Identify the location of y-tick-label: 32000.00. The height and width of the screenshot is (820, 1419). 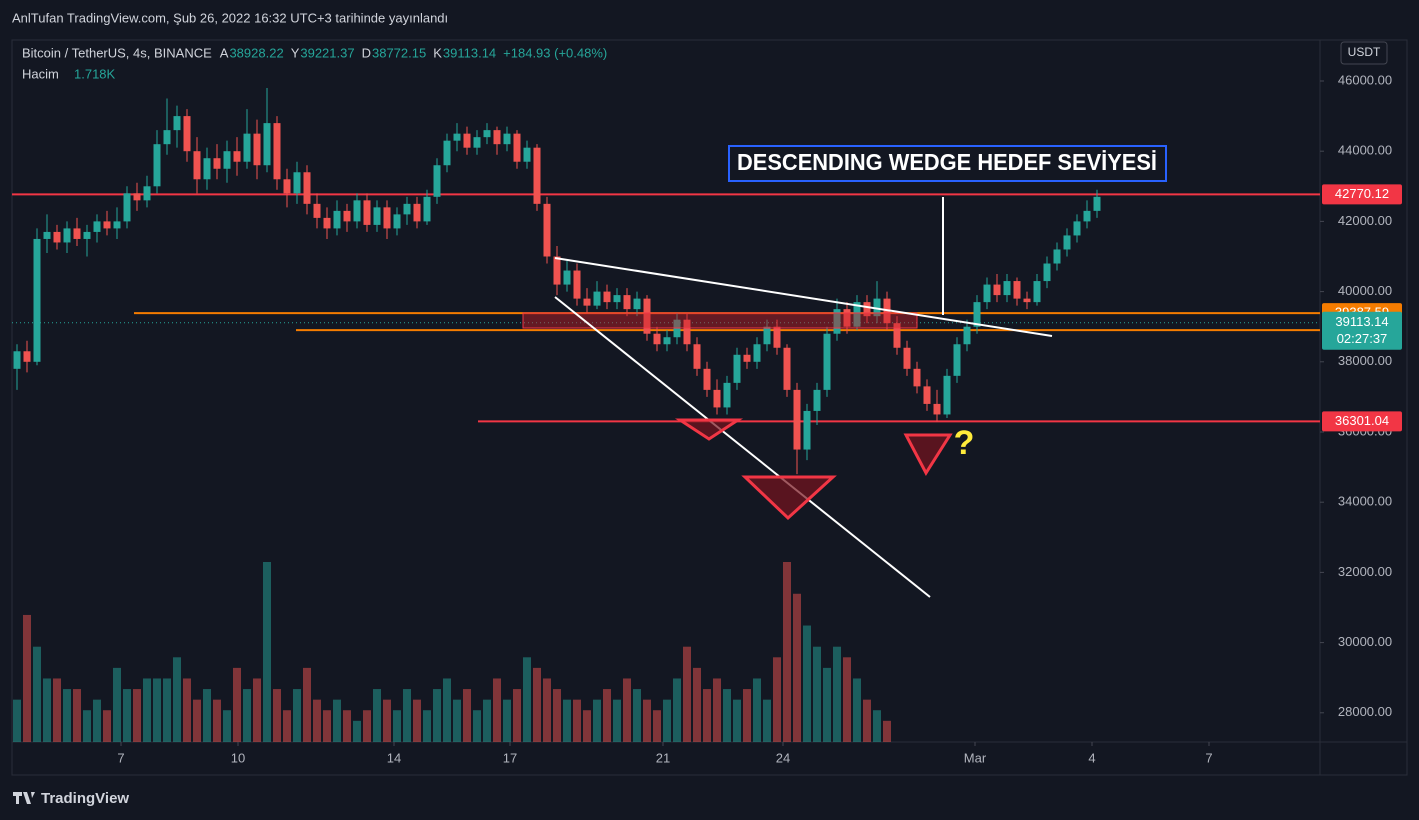
(1365, 571).